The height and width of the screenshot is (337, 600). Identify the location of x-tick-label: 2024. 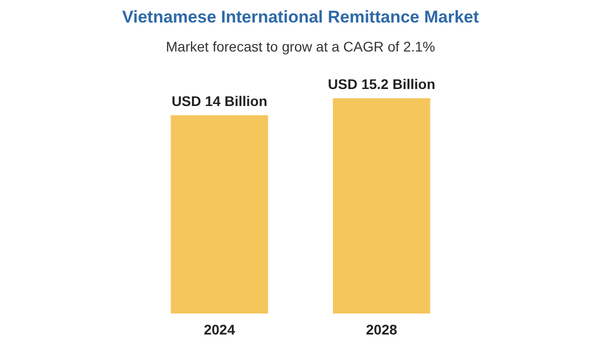
(220, 329).